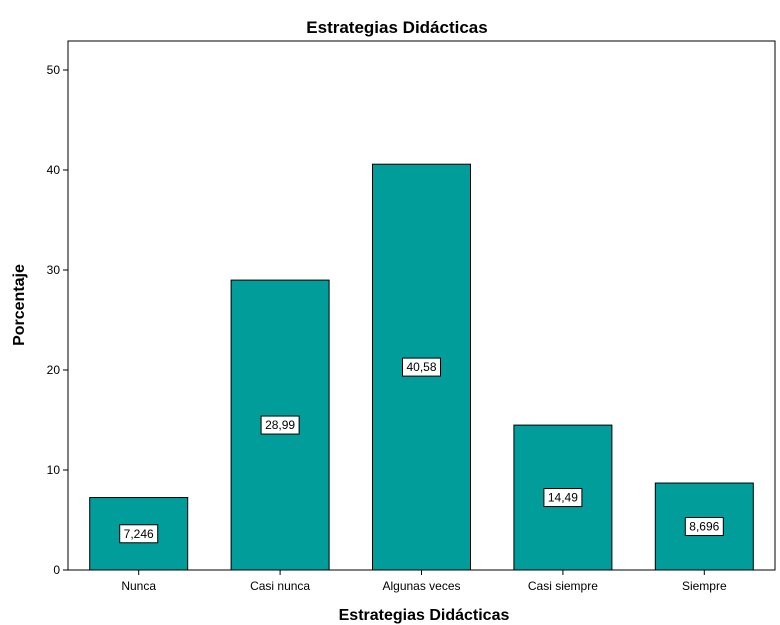 The height and width of the screenshot is (625, 780). I want to click on y-tick-label: 20, so click(54, 370).